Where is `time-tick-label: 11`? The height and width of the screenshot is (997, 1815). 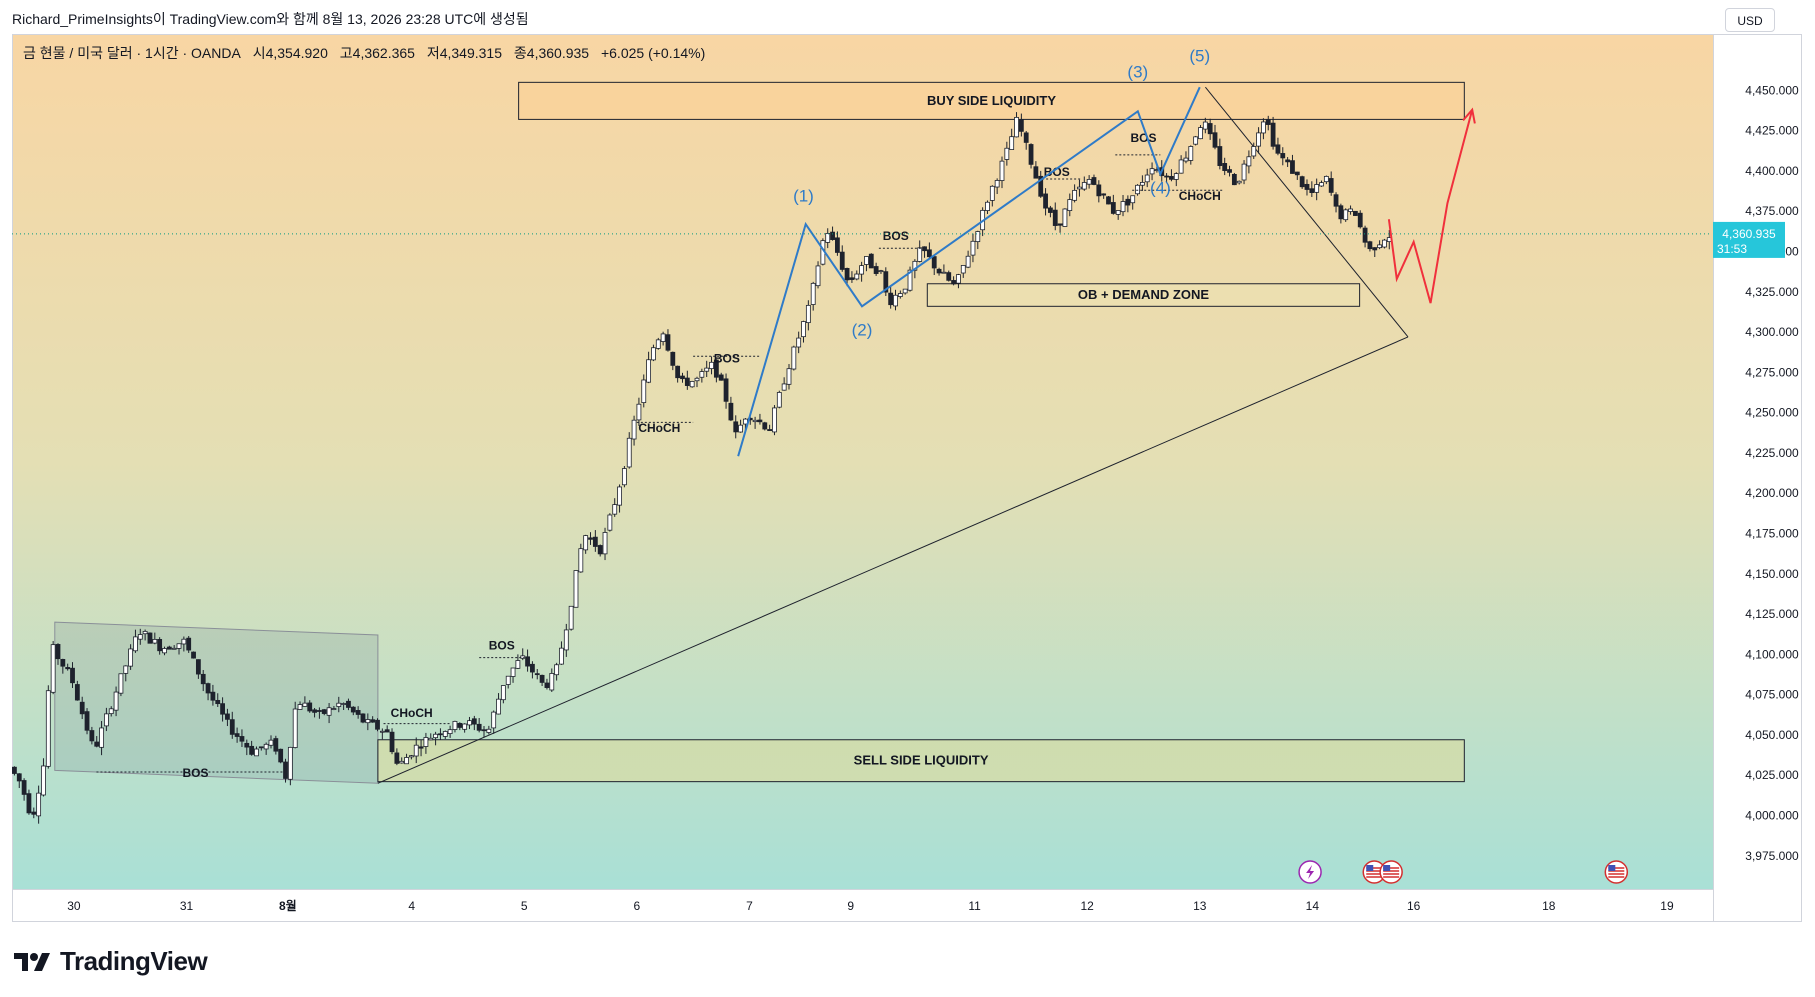
time-tick-label: 11 is located at coordinates (974, 906).